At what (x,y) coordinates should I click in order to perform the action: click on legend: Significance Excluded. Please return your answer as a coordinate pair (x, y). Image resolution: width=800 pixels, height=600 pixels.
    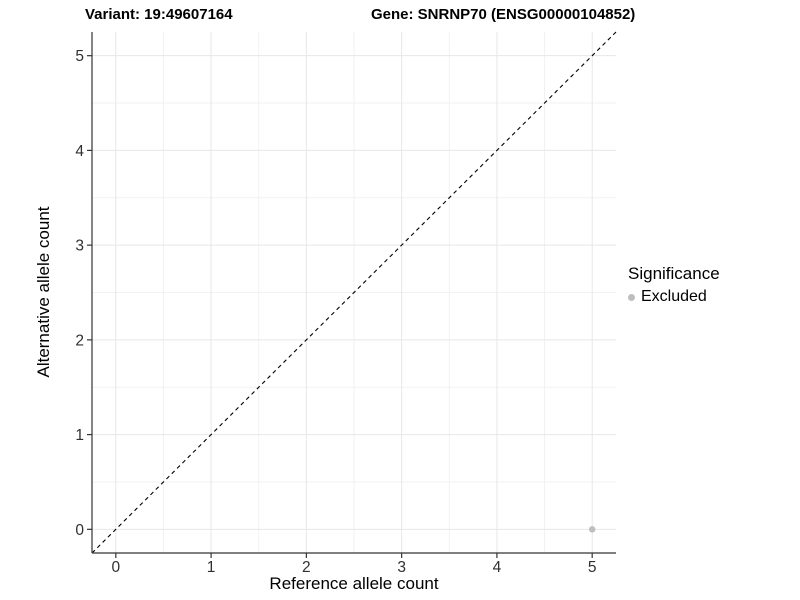
    Looking at the image, I should click on (674, 285).